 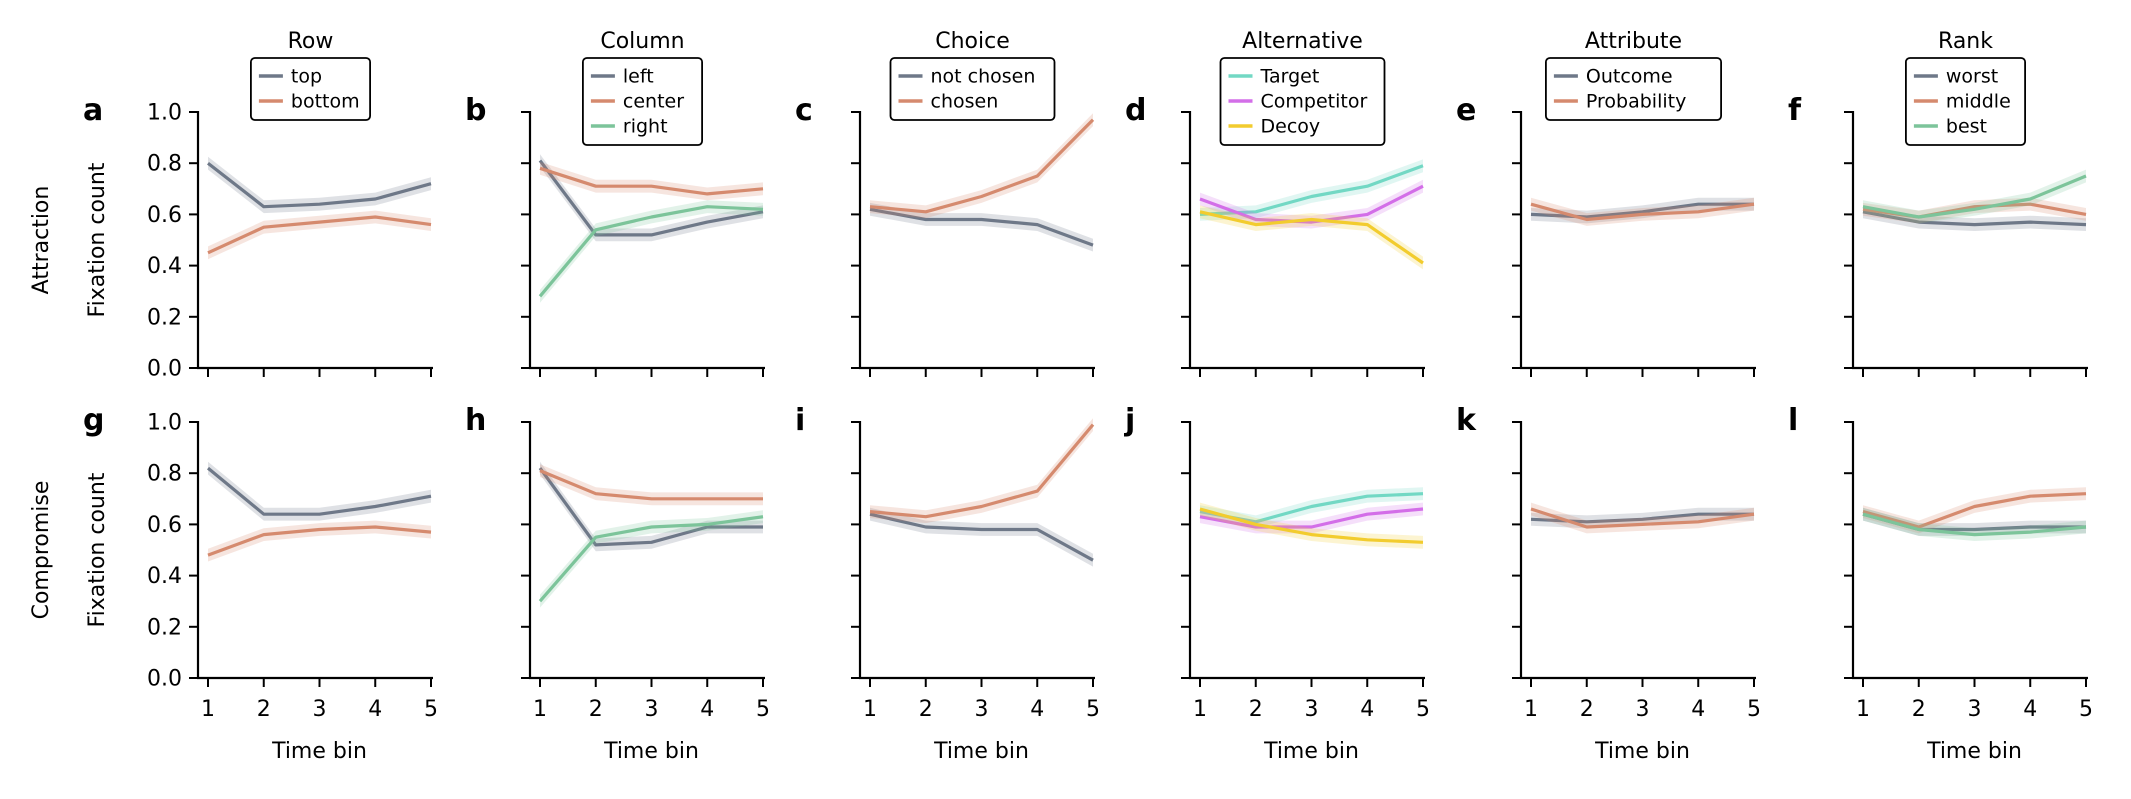 I want to click on legend-label: Competitor, so click(x=1314, y=102).